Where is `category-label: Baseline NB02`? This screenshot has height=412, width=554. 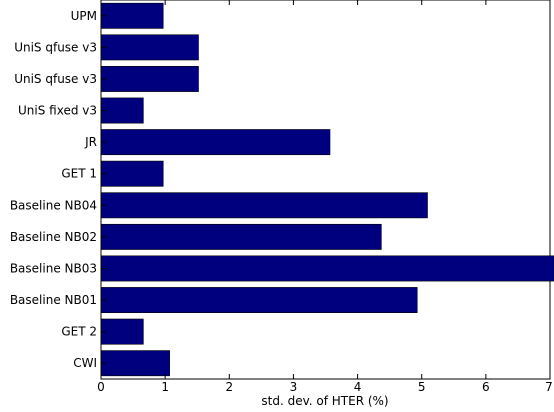 category-label: Baseline NB02 is located at coordinates (53, 237).